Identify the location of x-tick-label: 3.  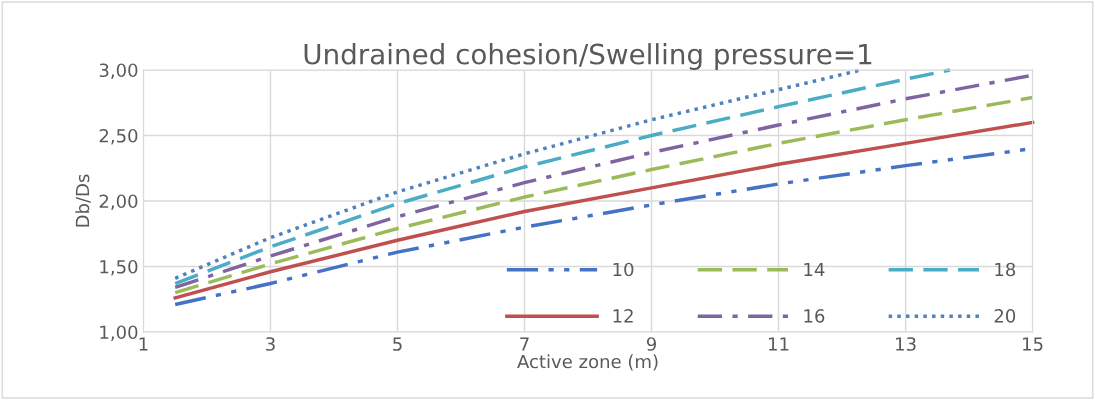
(270, 344).